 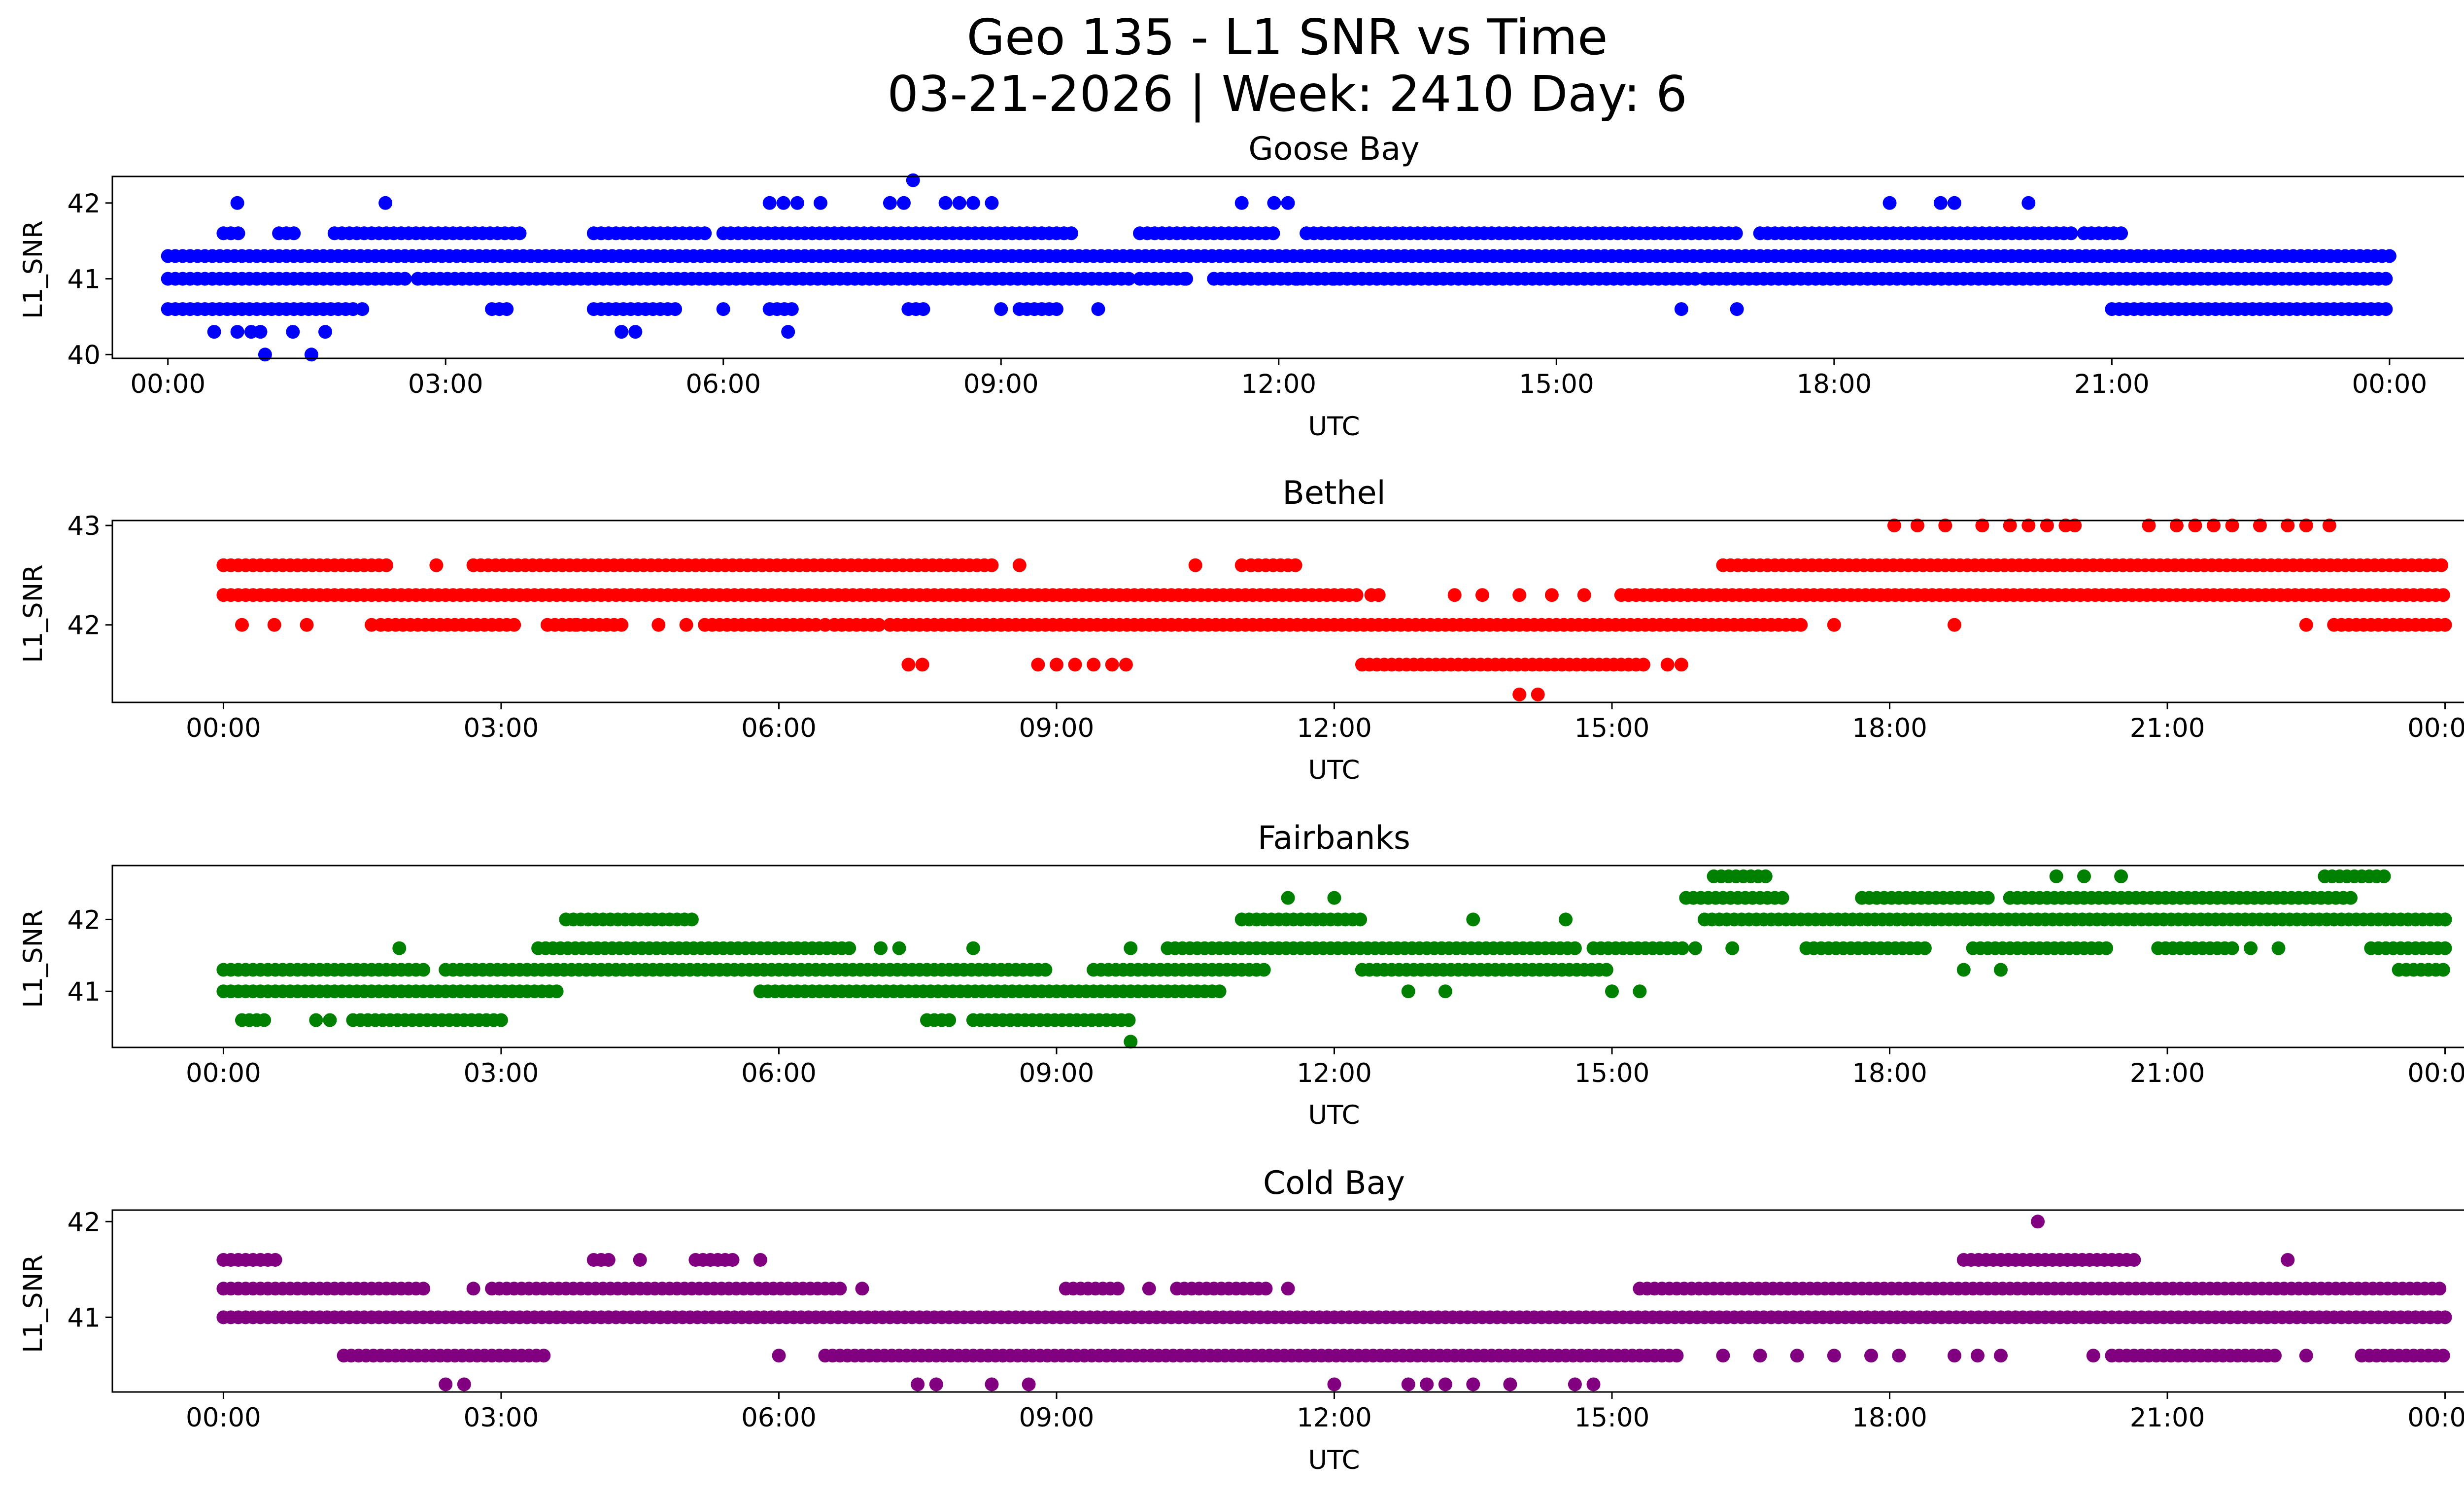 What do you see at coordinates (1278, 384) in the screenshot?
I see `goose-bay-x-tick-label: 12:00` at bounding box center [1278, 384].